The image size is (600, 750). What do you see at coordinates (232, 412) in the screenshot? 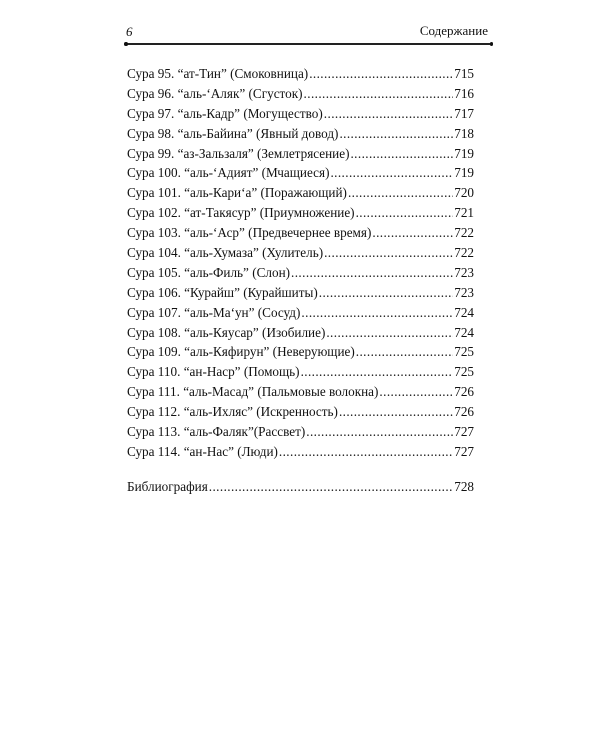
I see `entry-title: Сура 112. “аль-Ихляс” (Искренность)` at bounding box center [232, 412].